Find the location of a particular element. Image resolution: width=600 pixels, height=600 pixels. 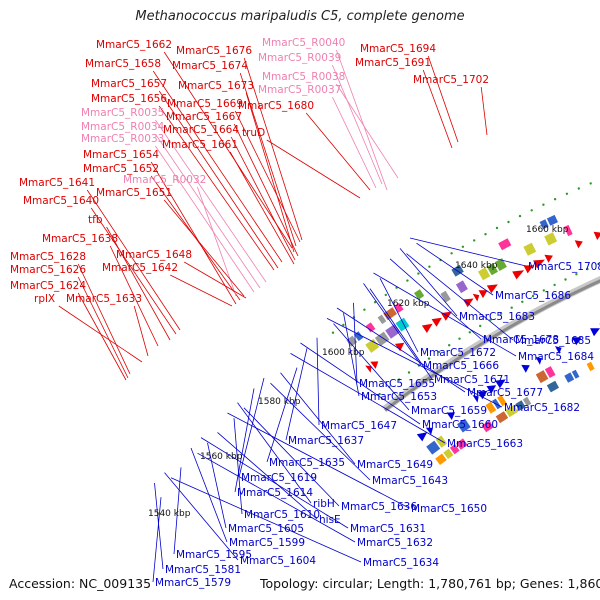

gene-label: MmarC5_1595 is located at coordinates (214, 555).